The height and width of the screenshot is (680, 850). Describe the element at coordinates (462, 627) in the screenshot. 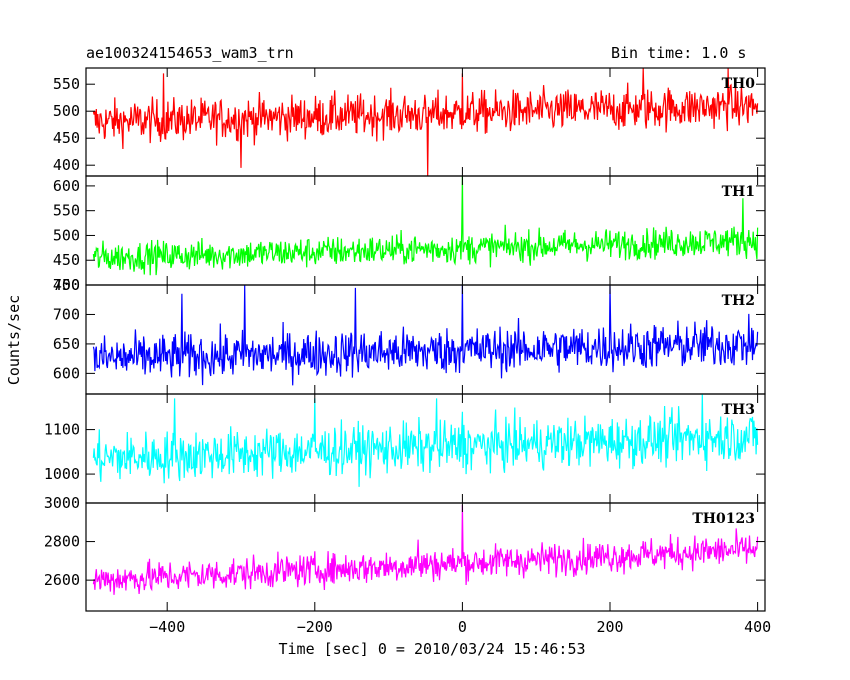

I see `x-tick-label: 0` at that location.